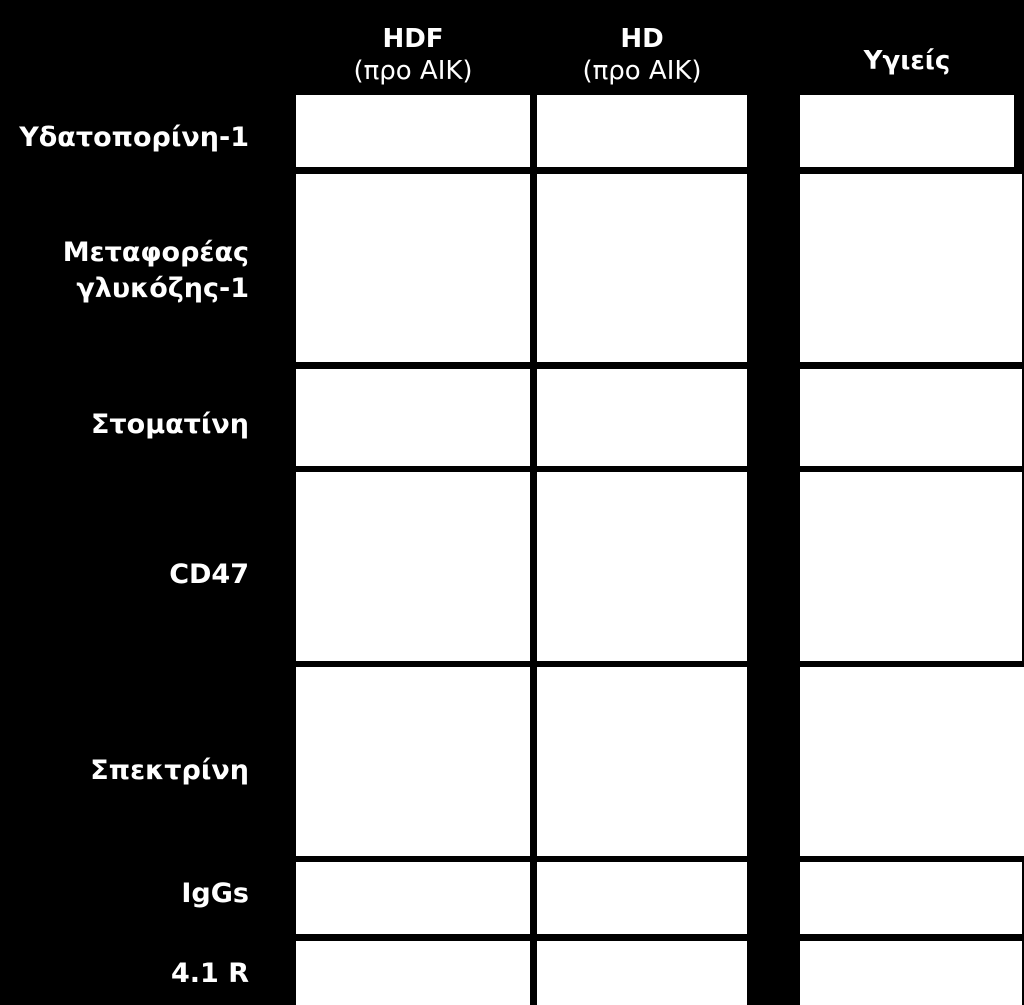  Describe the element at coordinates (642, 566) in the screenshot. I see `blot-cell-cd47-hd` at that location.